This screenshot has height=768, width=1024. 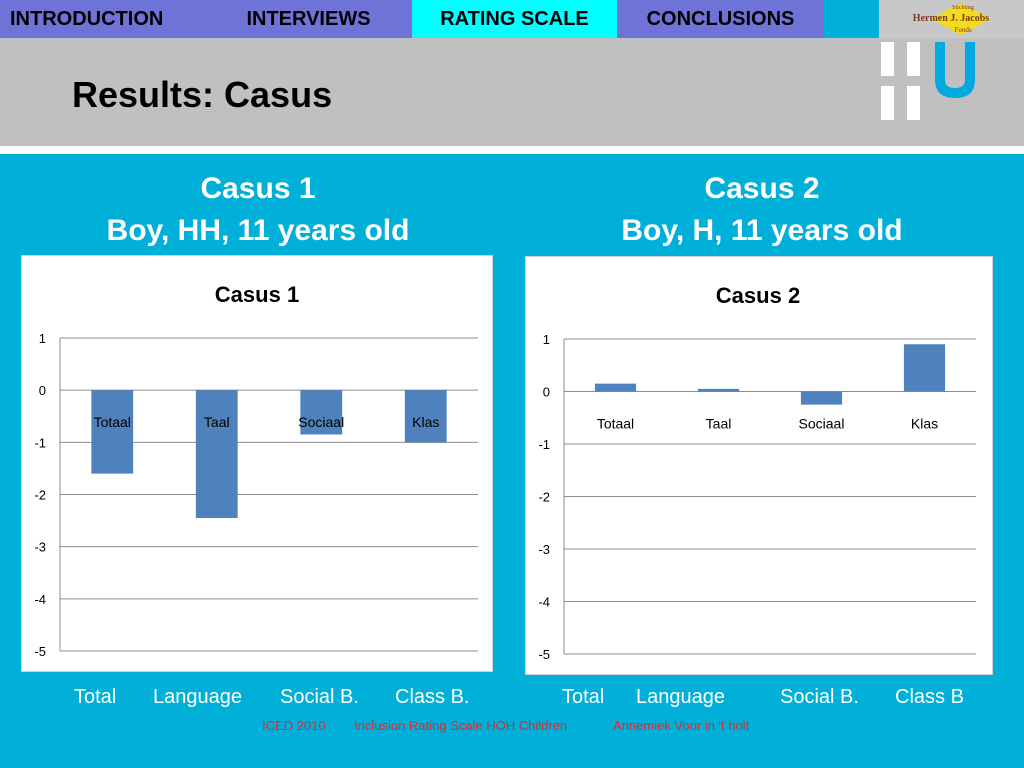 I want to click on footer-author: Annemiek Voor in 't holt, so click(x=681, y=725).